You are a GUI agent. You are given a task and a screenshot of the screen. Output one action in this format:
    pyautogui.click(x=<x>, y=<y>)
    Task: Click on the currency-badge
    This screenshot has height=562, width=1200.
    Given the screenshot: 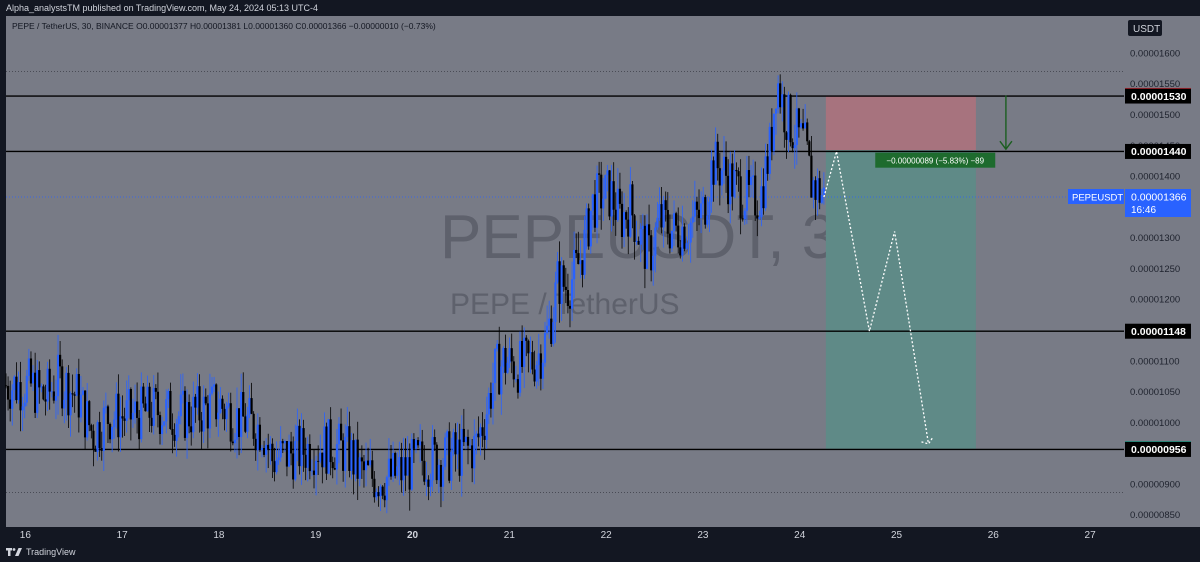 What is the action you would take?
    pyautogui.click(x=1145, y=28)
    